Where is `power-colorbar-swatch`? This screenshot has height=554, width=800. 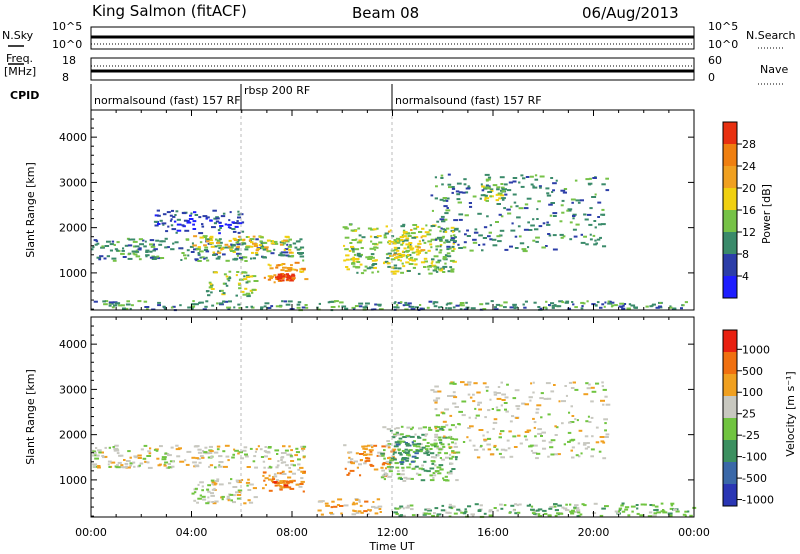
power-colorbar-swatch is located at coordinates (730, 221).